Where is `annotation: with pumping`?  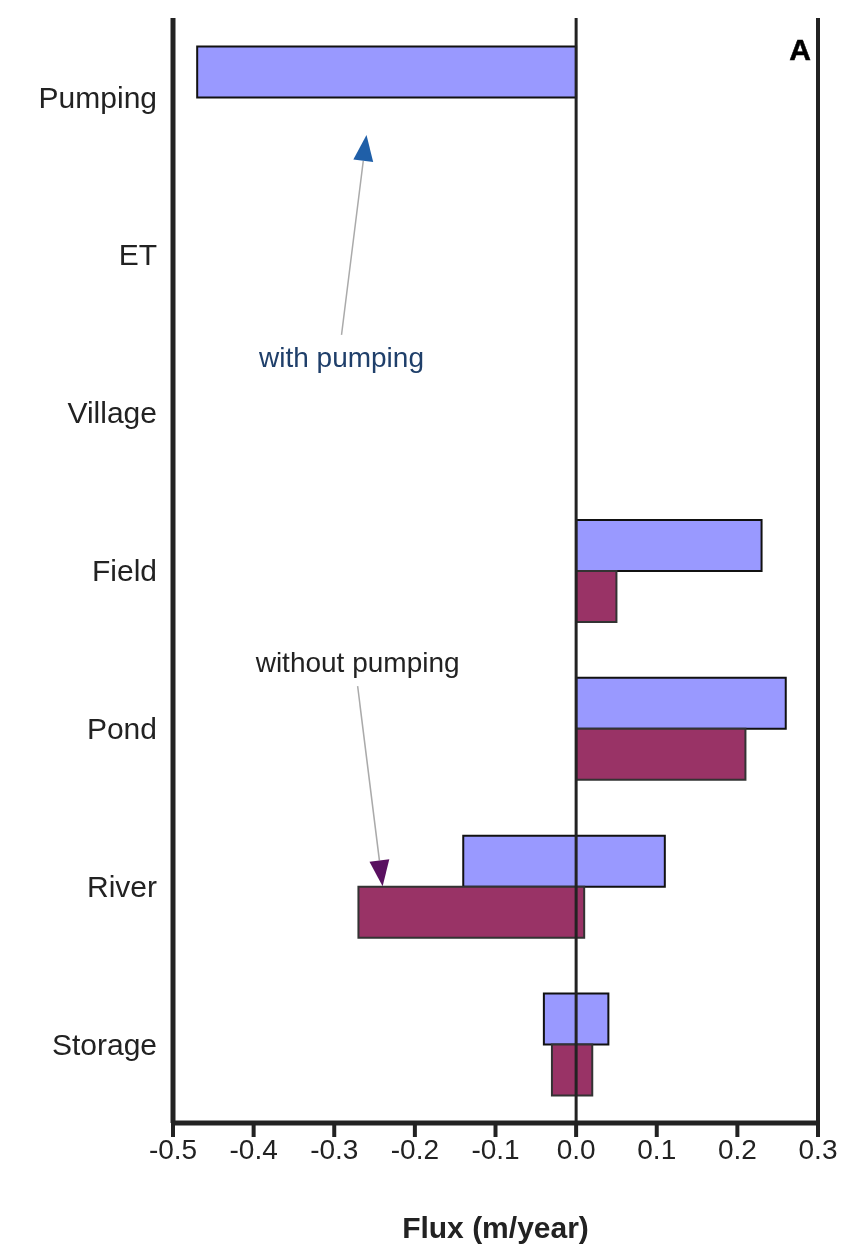
annotation: with pumping is located at coordinates (341, 357).